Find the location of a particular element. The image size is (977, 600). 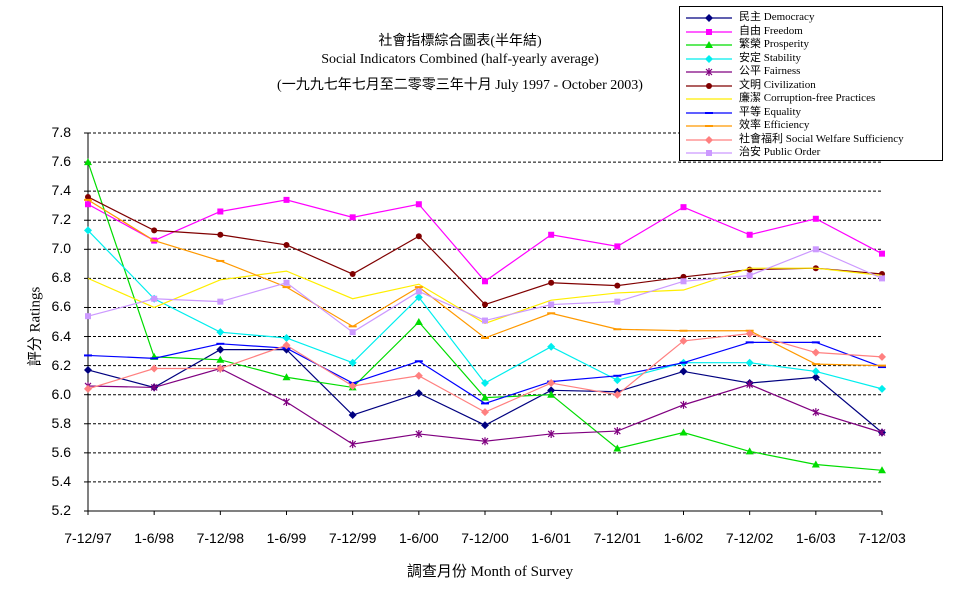

x-tick-label: 7-12/99 is located at coordinates (352, 538).